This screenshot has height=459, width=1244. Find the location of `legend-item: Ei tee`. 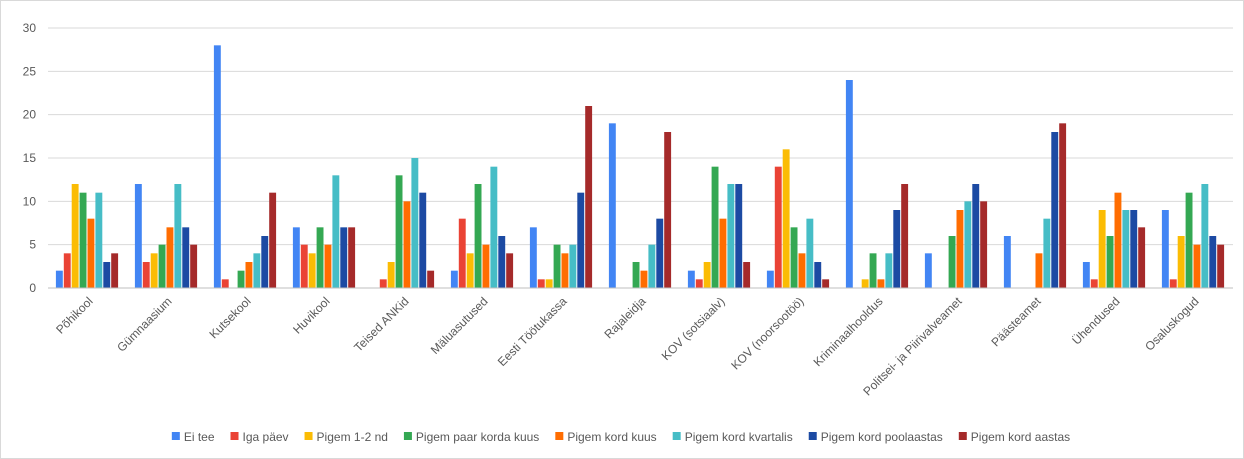

legend-item: Ei tee is located at coordinates (193, 437).